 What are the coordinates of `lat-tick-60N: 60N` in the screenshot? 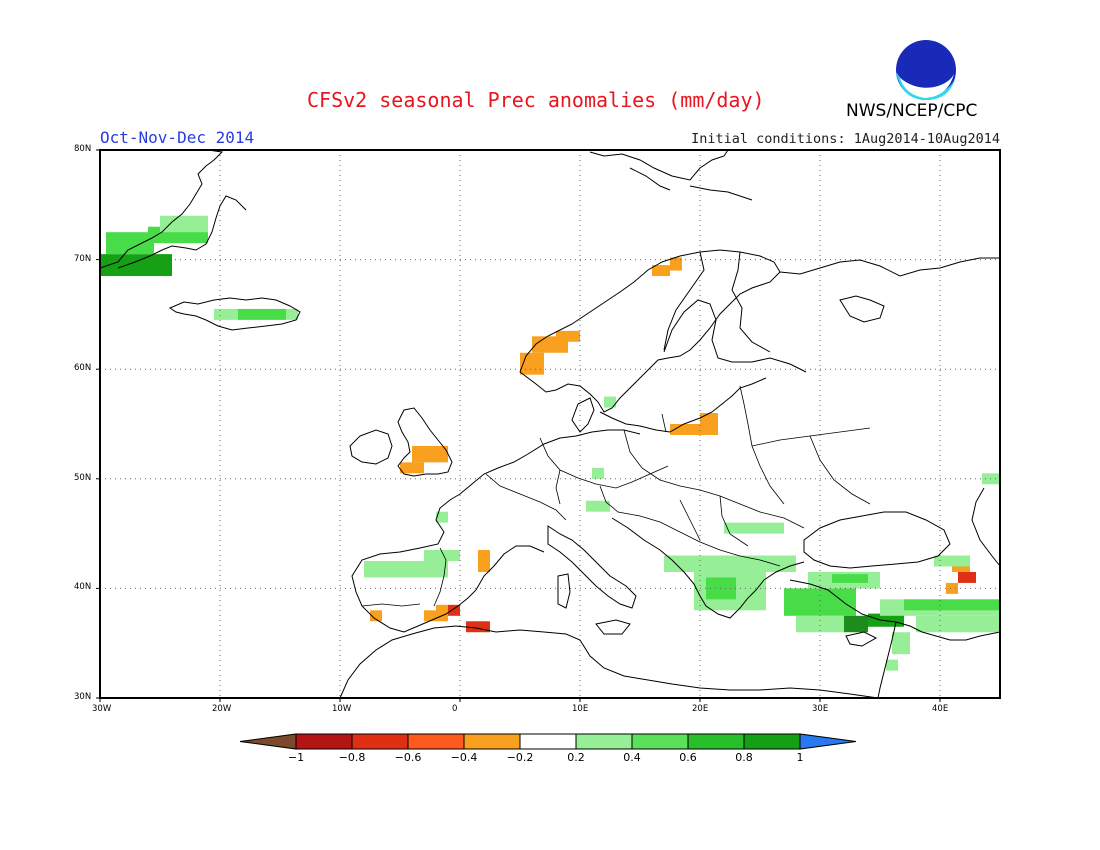 It's located at (83, 368).